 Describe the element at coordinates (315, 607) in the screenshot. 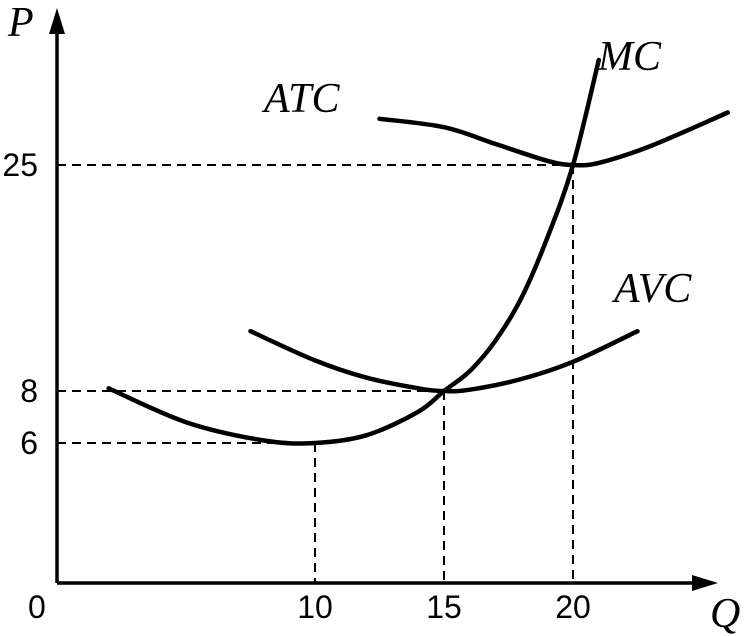

I see `x-tick-label-10: 10` at that location.